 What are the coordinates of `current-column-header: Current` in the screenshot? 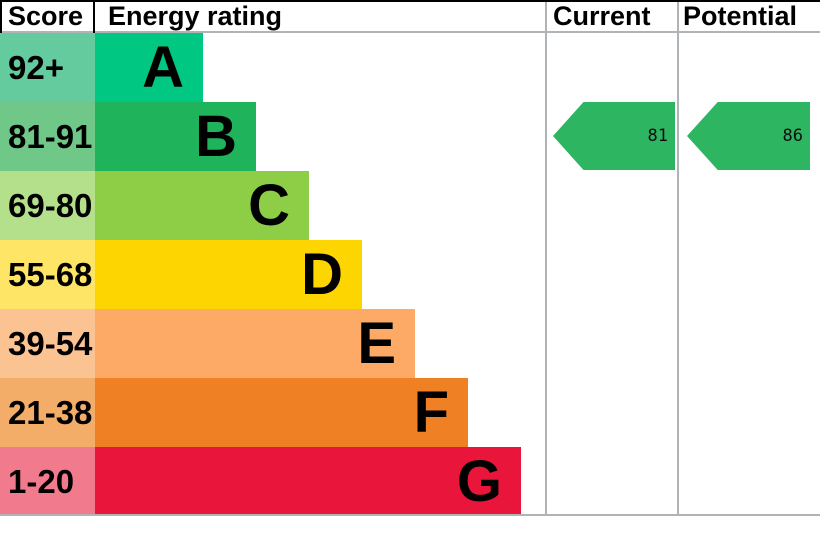 It's located at (602, 16).